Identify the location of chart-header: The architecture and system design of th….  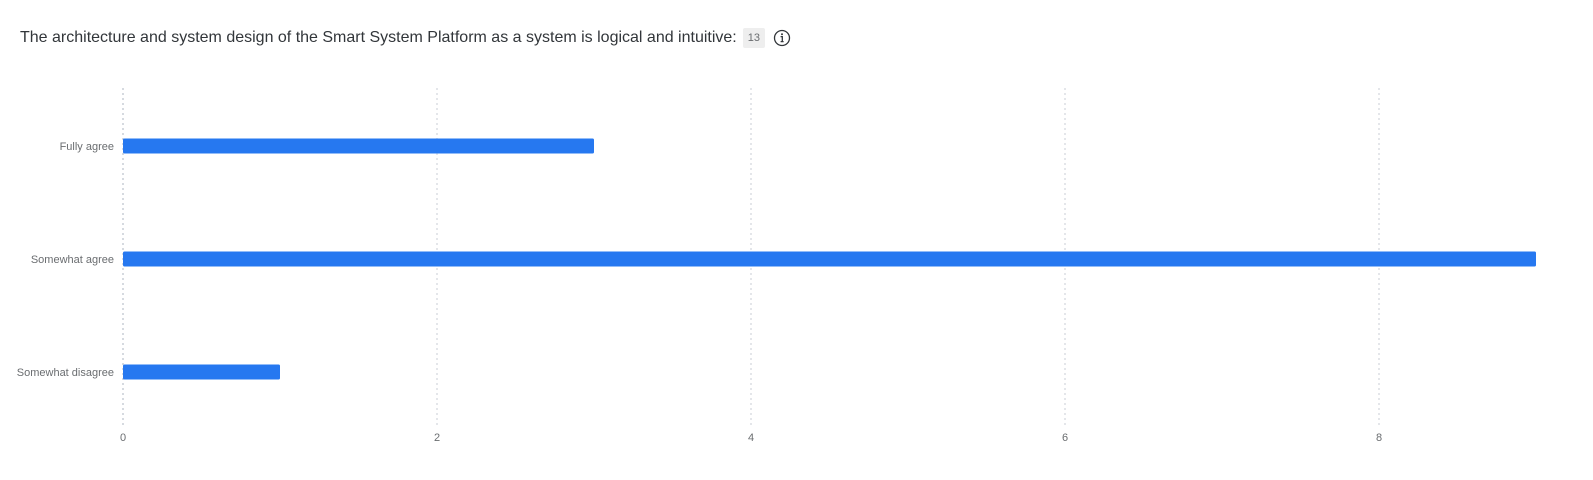
(405, 38).